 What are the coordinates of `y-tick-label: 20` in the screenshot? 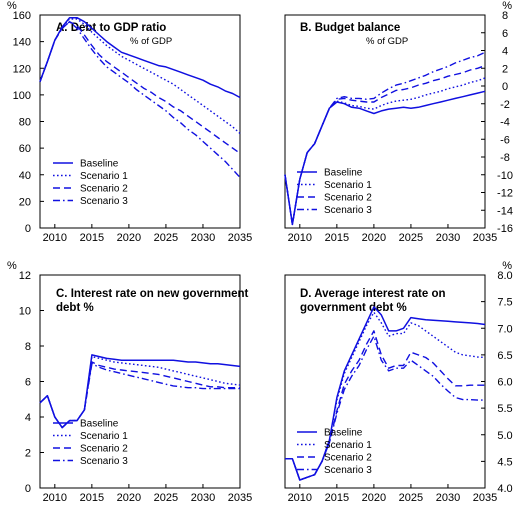 It's located at (25, 202).